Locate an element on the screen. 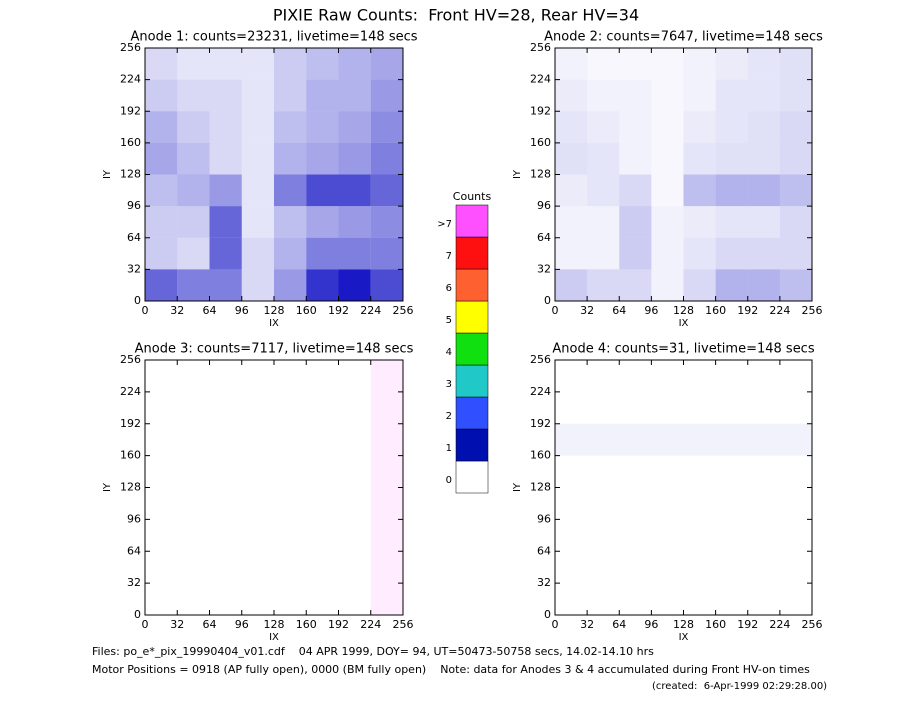 The height and width of the screenshot is (705, 913). x-tick-label: 224 is located at coordinates (779, 310).